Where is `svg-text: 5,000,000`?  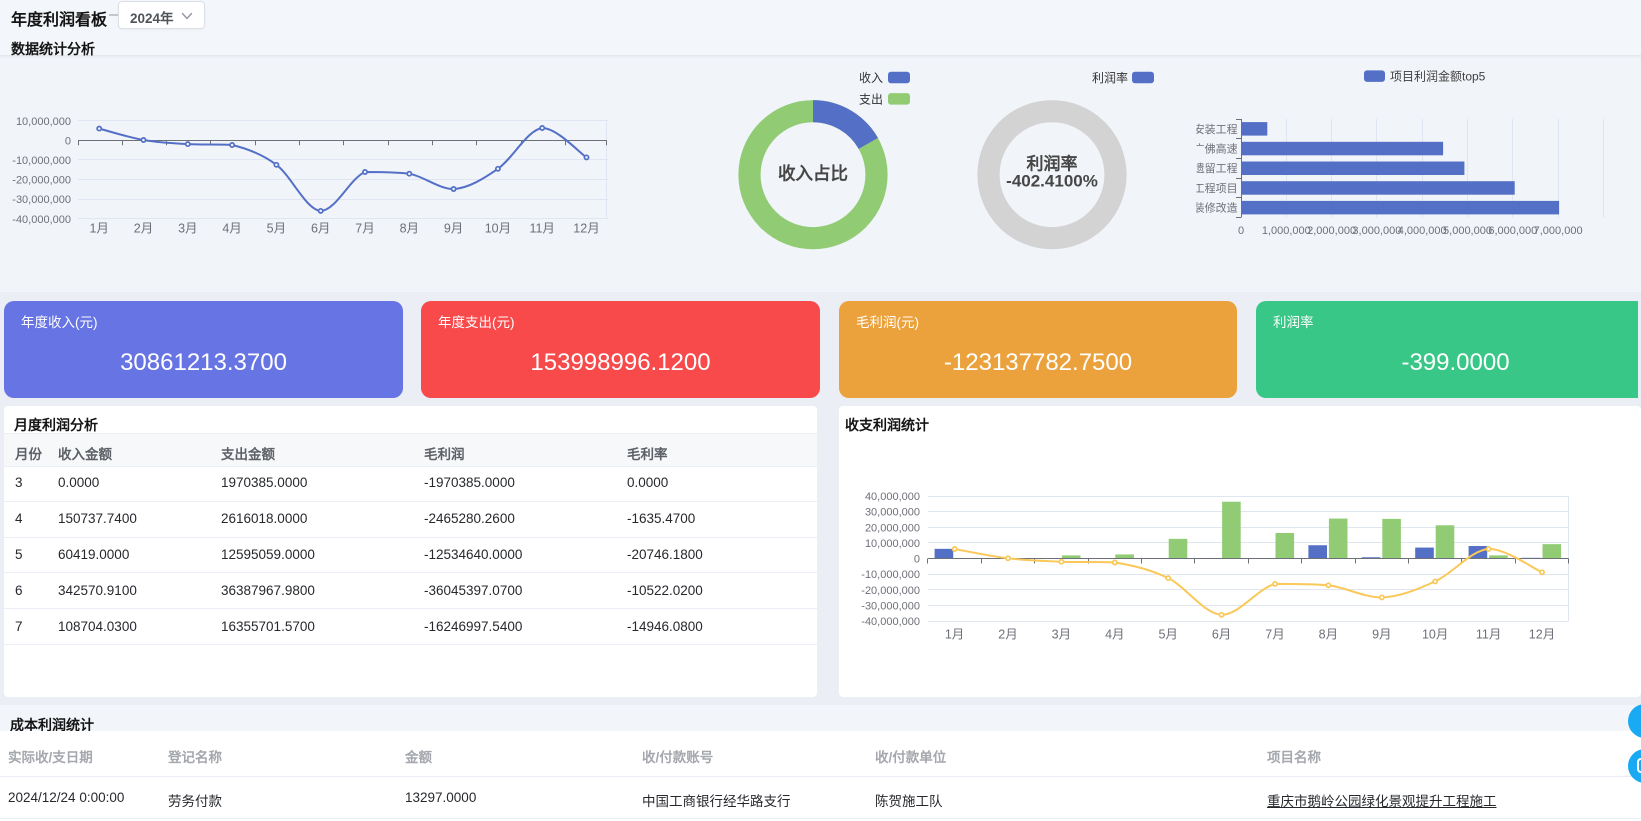 svg-text: 5,000,000 is located at coordinates (1467, 231).